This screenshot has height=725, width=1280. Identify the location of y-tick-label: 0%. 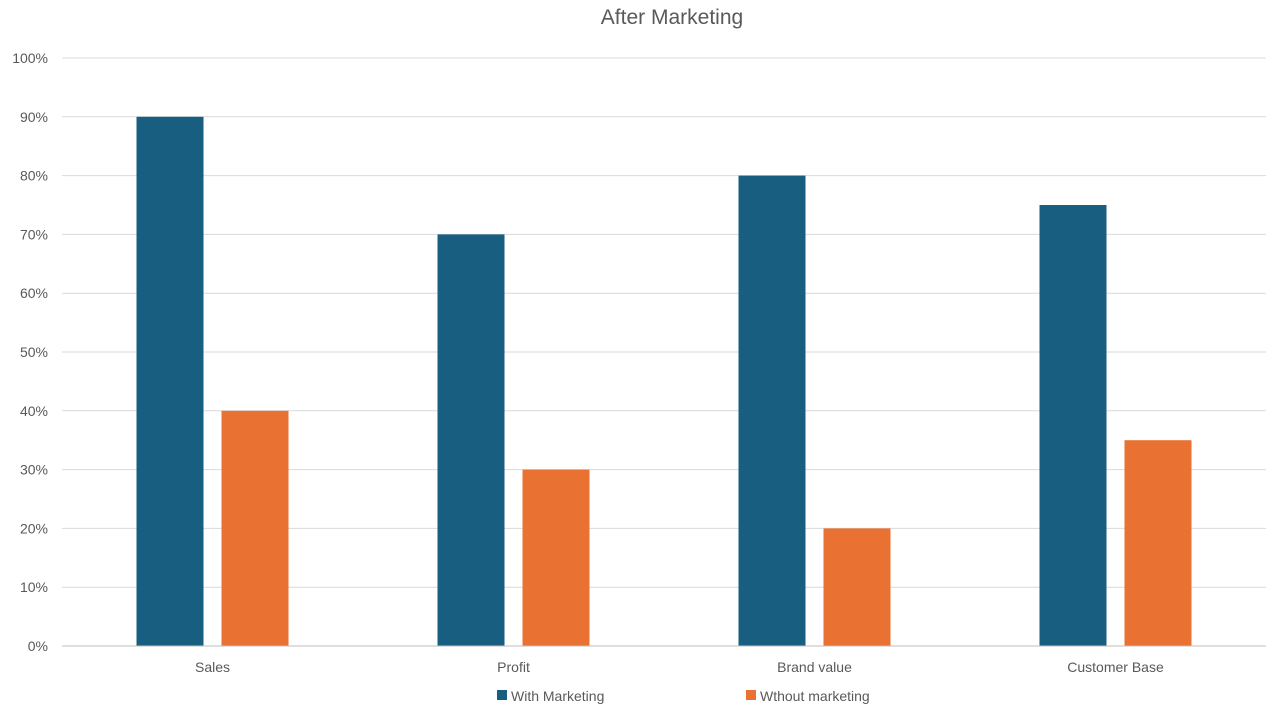
(38, 646).